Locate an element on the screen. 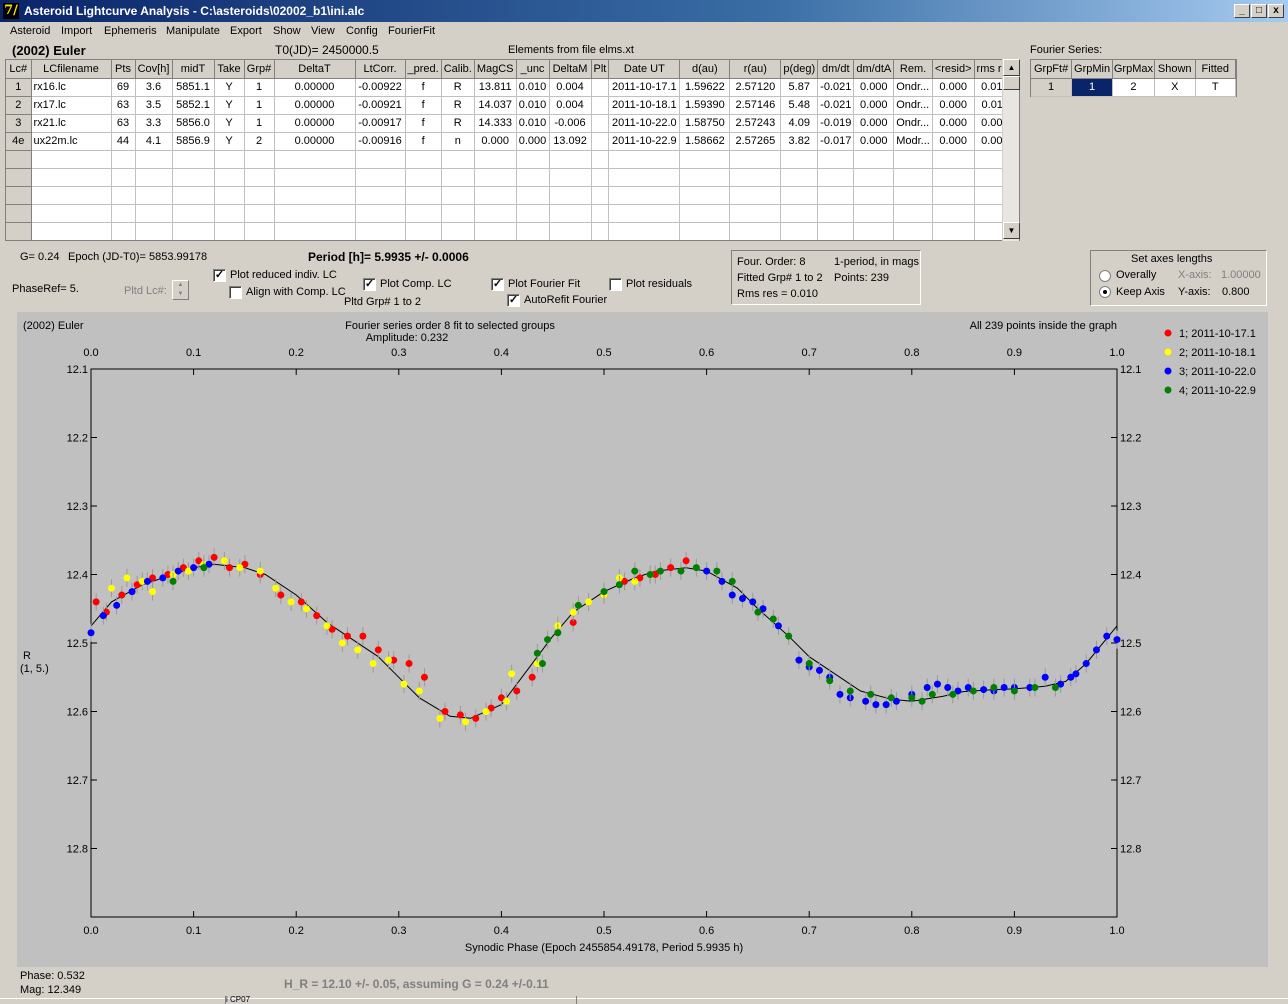 This screenshot has width=1288, height=1004. grid-cell: 2011-10-17.1 is located at coordinates (644, 87).